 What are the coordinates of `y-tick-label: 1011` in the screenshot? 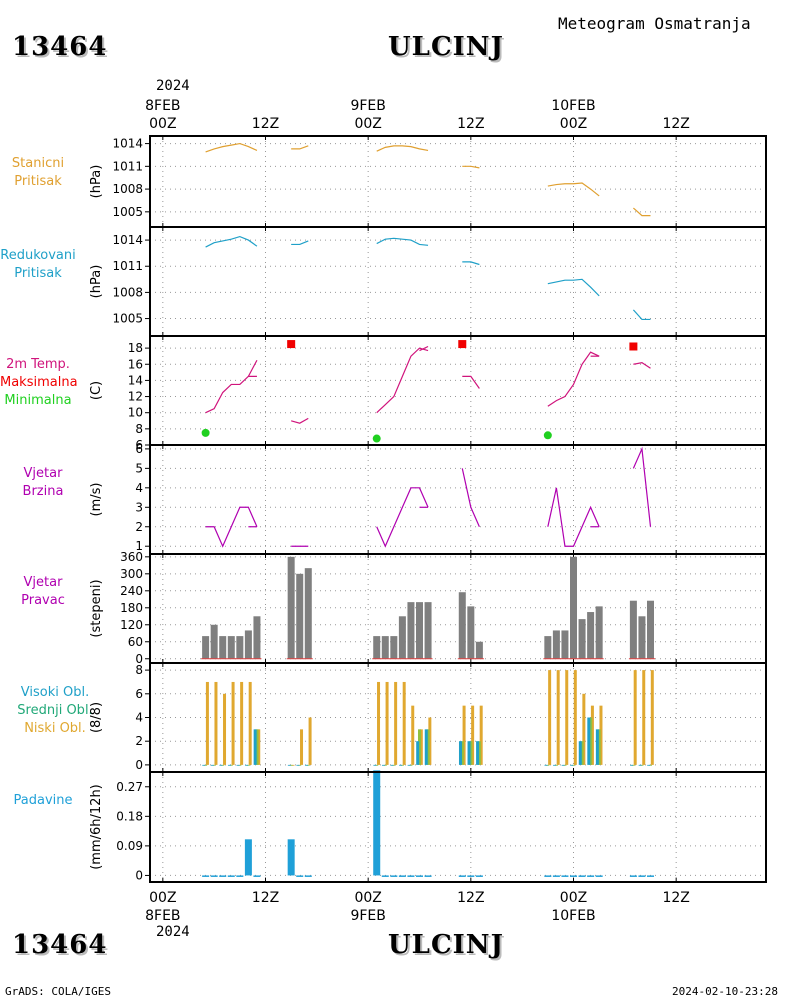 It's located at (127, 266).